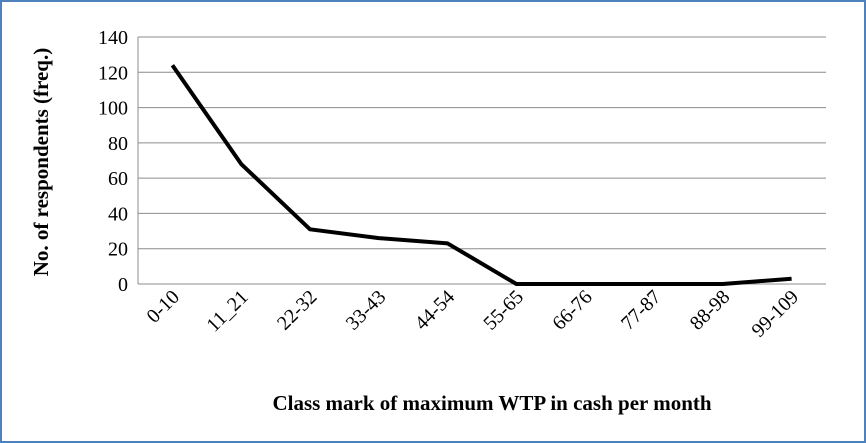 The width and height of the screenshot is (866, 443). Describe the element at coordinates (113, 109) in the screenshot. I see `y-tick-label: 100` at that location.